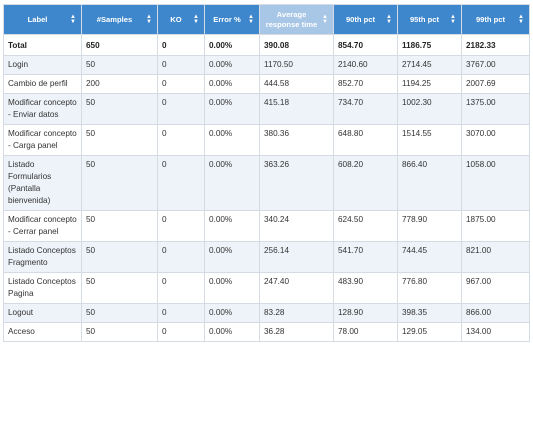  I want to click on row-label-cell: Total, so click(42, 45).